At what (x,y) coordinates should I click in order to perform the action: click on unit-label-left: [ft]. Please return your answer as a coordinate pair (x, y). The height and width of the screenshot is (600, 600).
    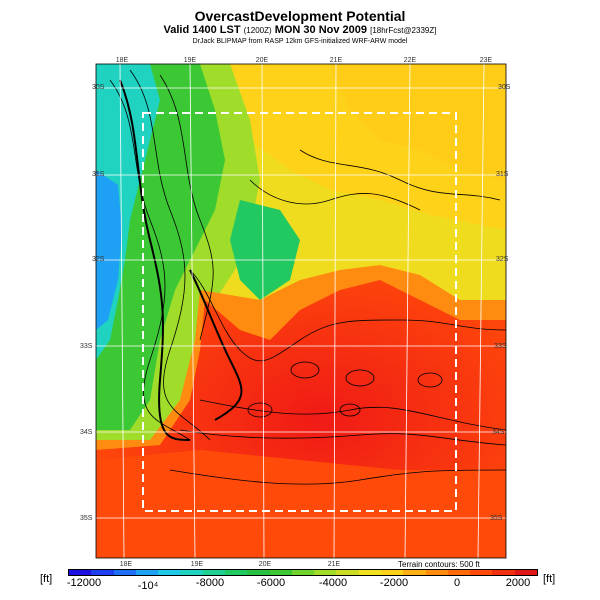
    Looking at the image, I should click on (46, 579).